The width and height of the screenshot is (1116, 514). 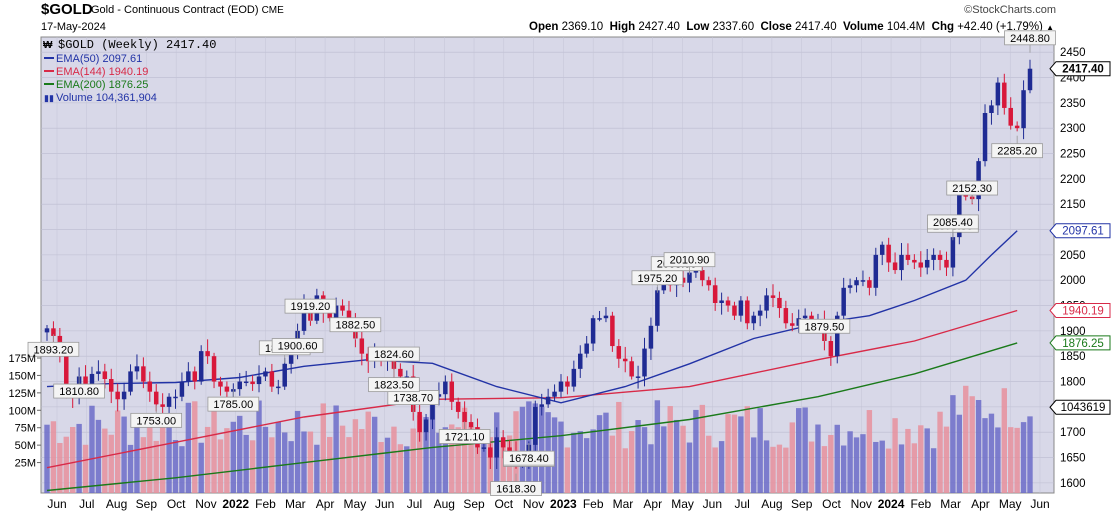 What do you see at coordinates (1080, 343) in the screenshot?
I see `price-tag` at bounding box center [1080, 343].